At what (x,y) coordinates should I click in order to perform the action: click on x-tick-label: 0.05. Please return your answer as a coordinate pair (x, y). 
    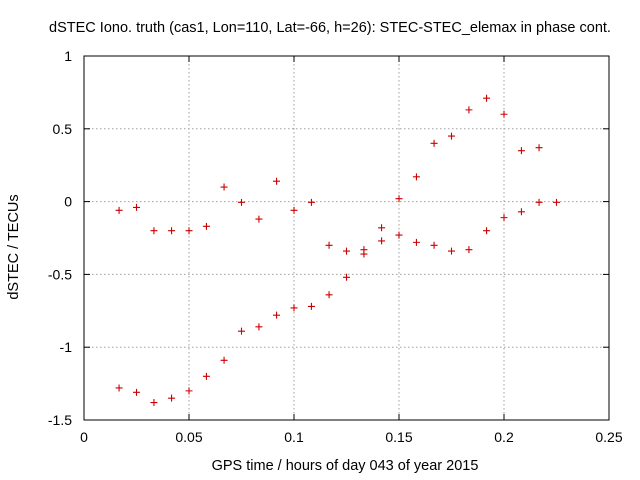
    Looking at the image, I should click on (188, 437).